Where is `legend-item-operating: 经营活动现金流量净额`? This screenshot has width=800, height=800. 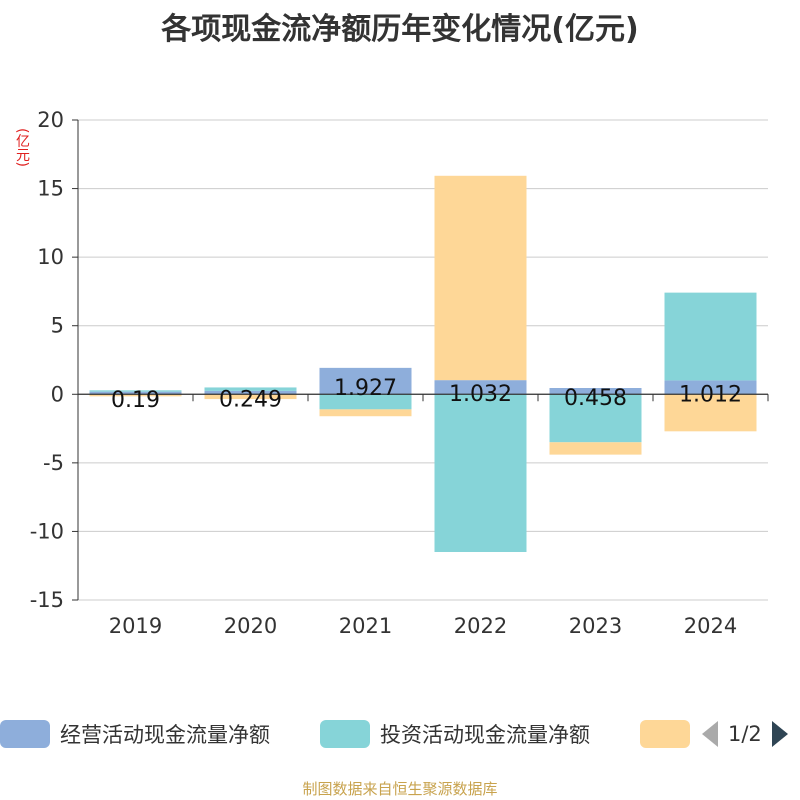 legend-item-operating: 经营活动现金流量净额 is located at coordinates (135, 734).